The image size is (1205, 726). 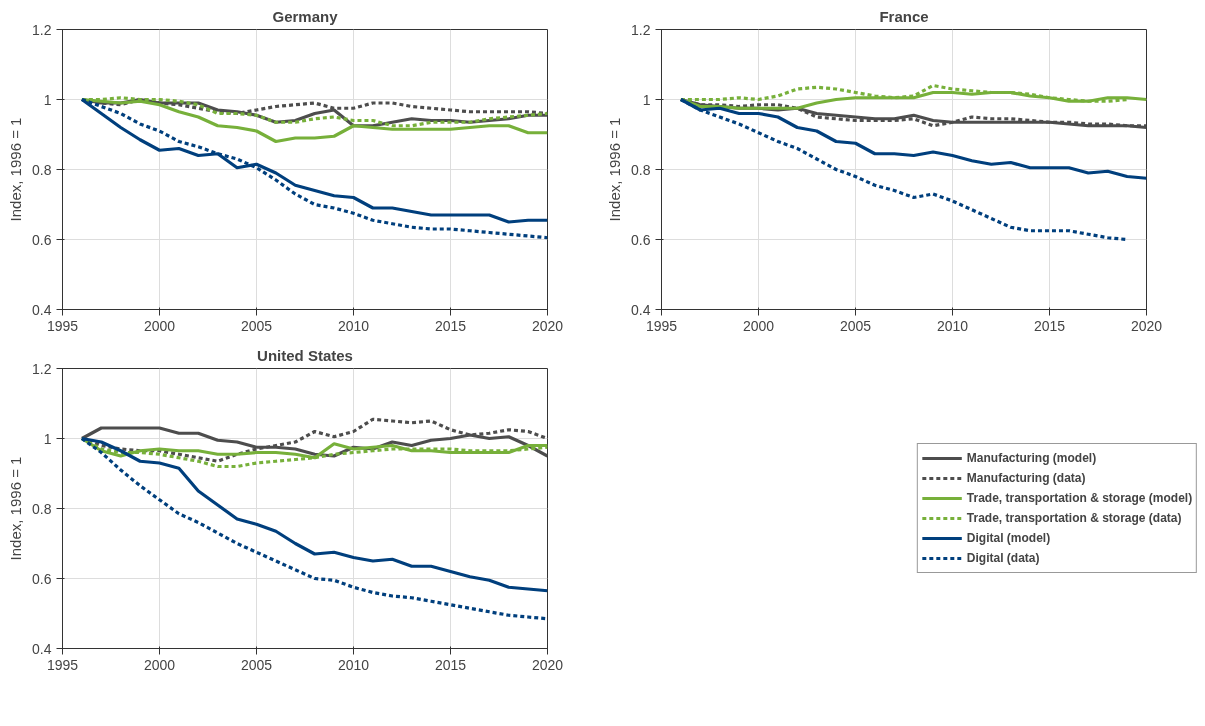 What do you see at coordinates (305, 16) in the screenshot?
I see `chart-title: Germany` at bounding box center [305, 16].